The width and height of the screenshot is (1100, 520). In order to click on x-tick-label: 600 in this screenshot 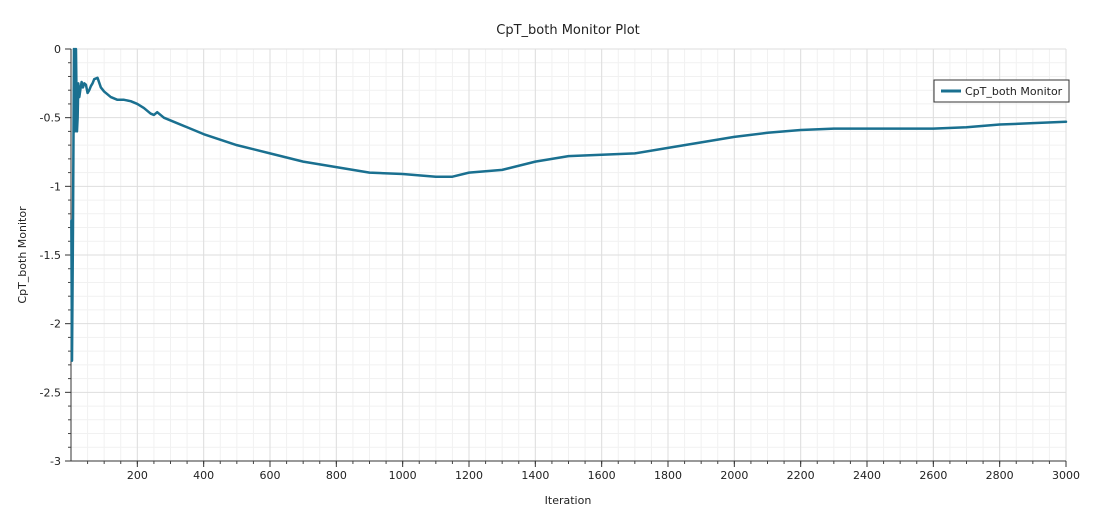, I will do `click(270, 475)`.